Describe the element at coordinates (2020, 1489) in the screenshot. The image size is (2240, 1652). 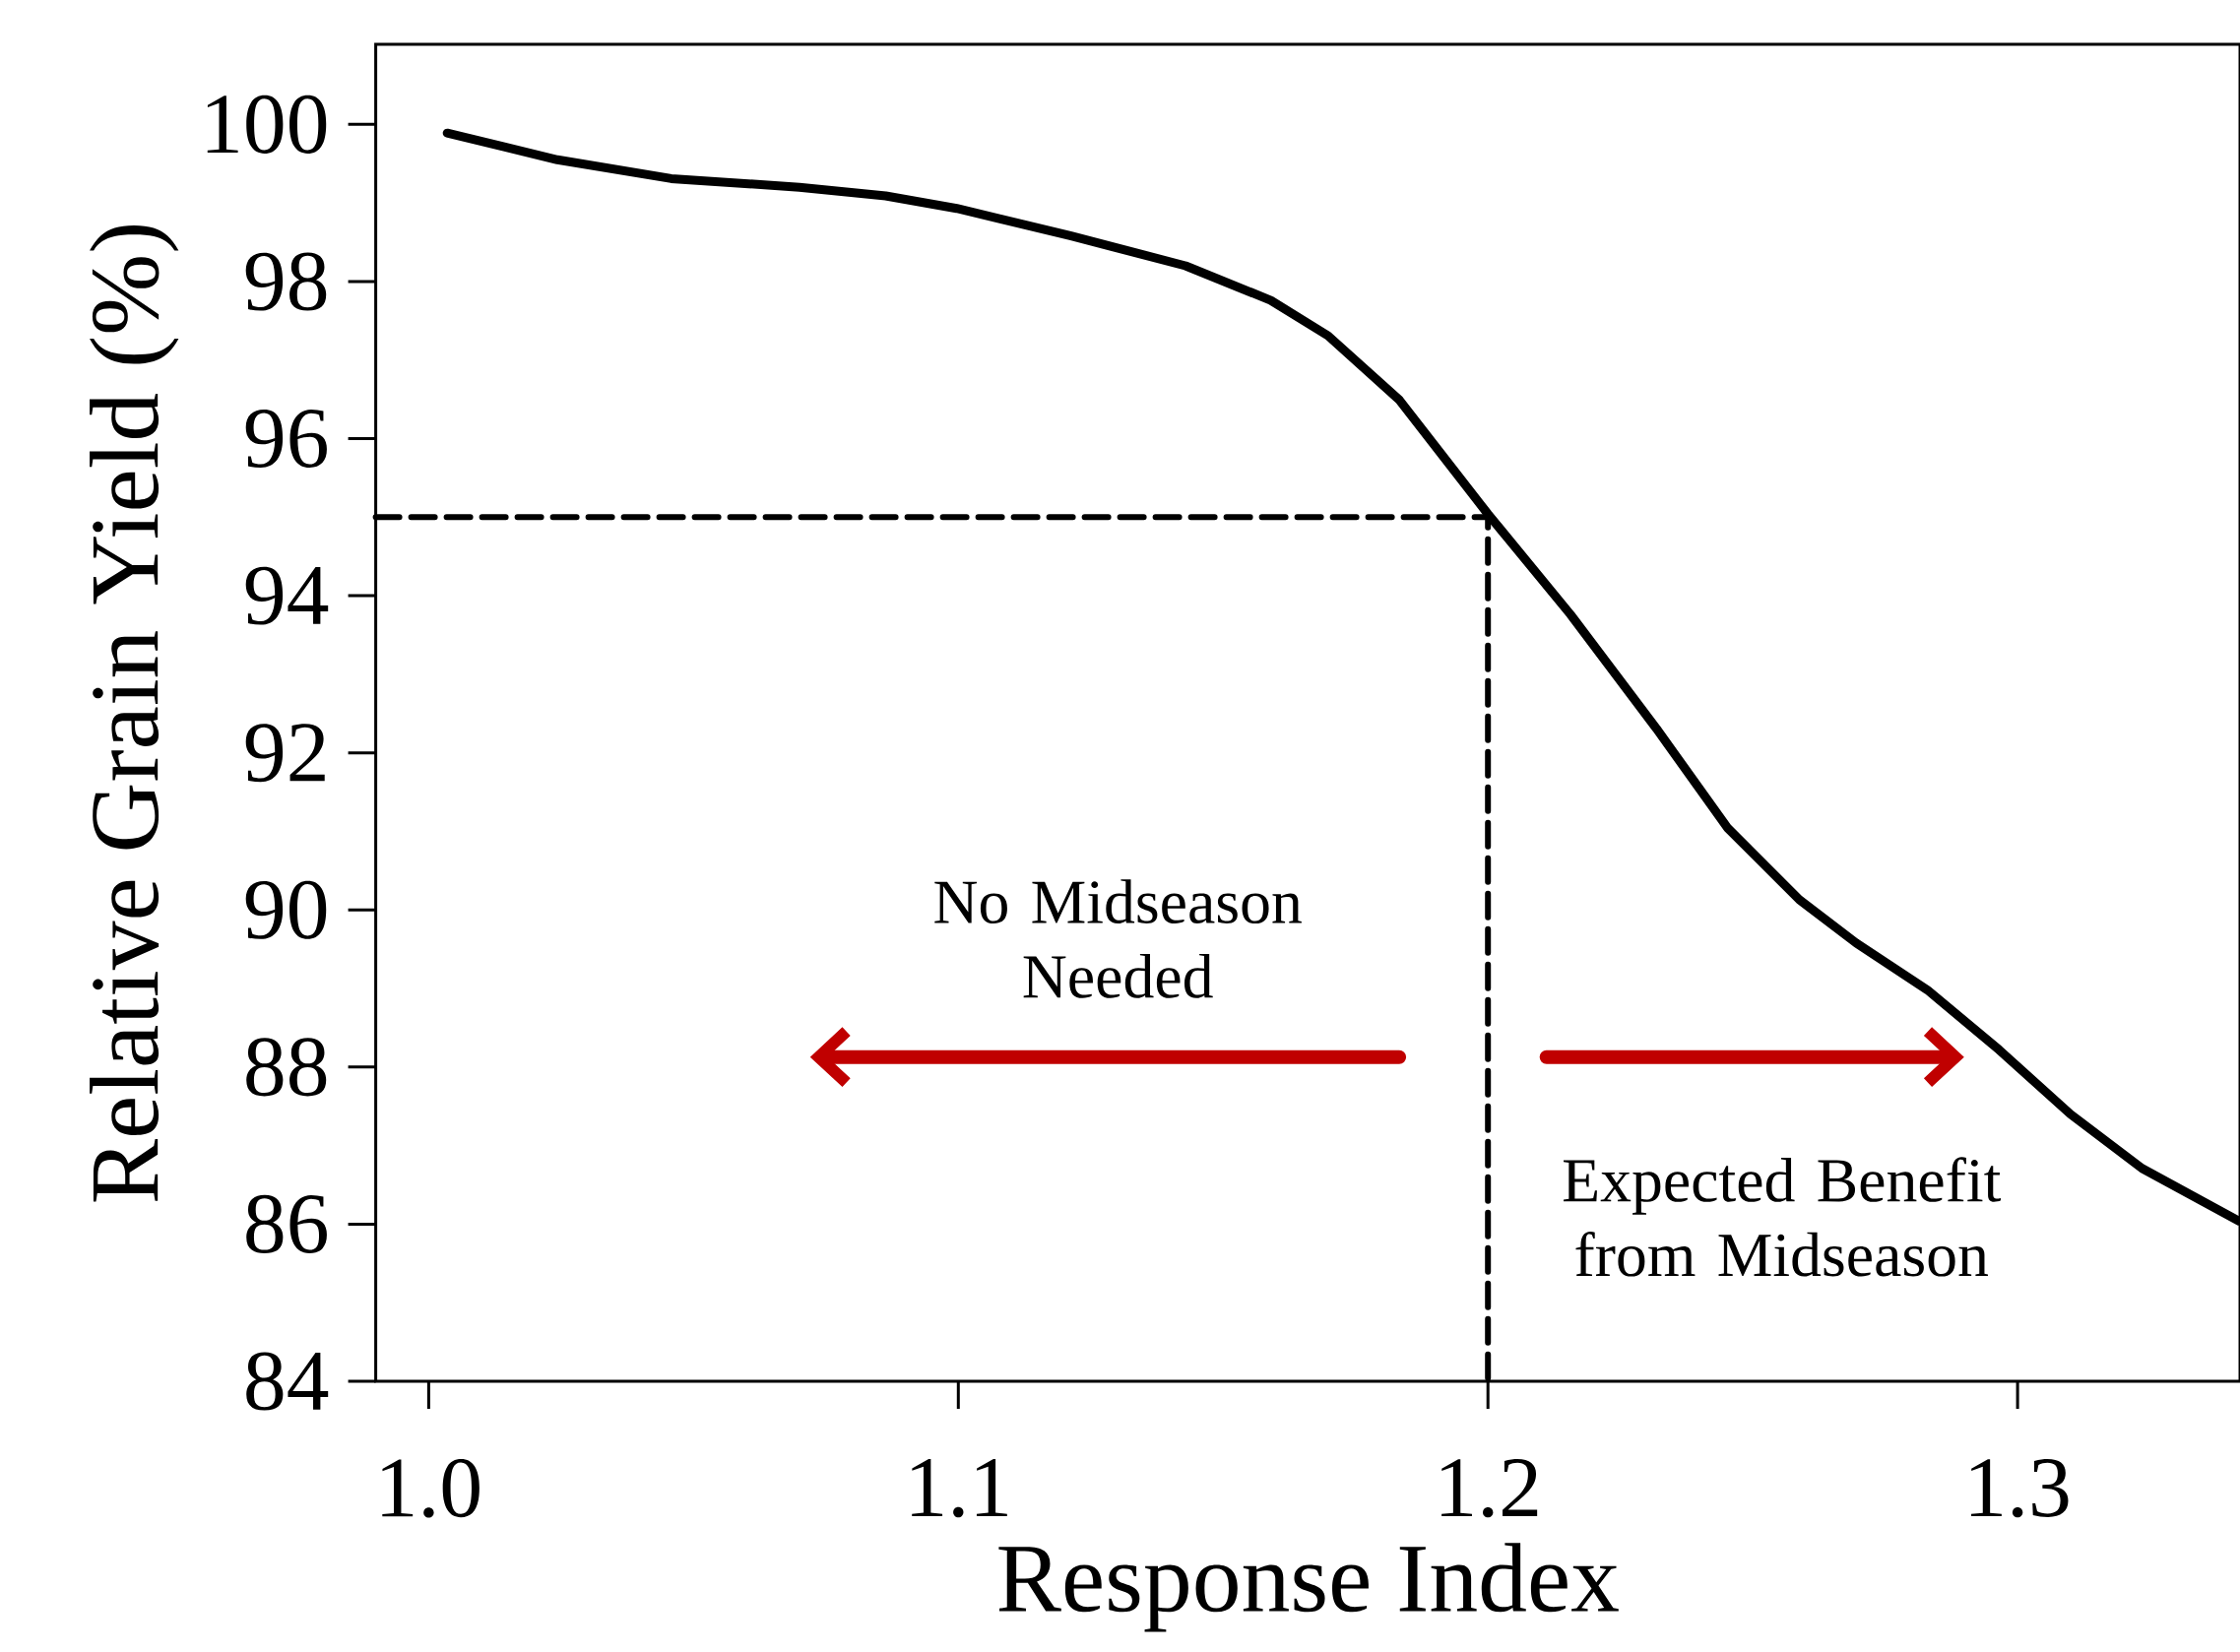
I see `x-tick-label: 1.3` at that location.